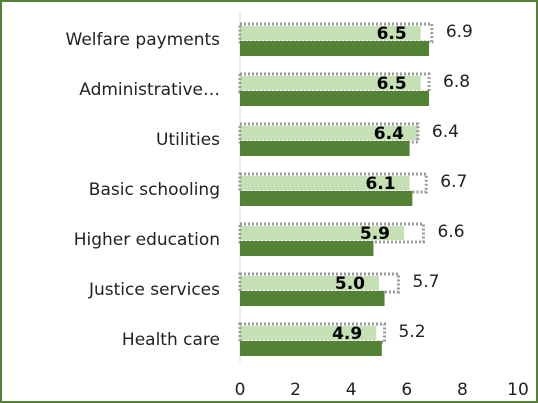  Describe the element at coordinates (380, 184) in the screenshot. I see `value-label: 6.1` at that location.